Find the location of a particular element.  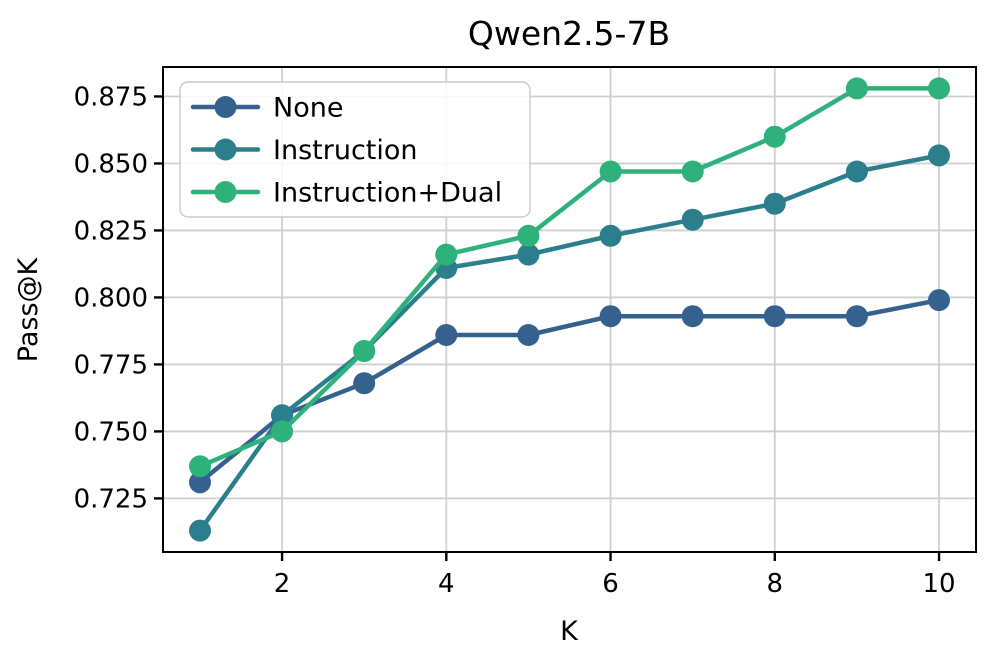

chart-title: Qwen2.5-7B is located at coordinates (569, 33).